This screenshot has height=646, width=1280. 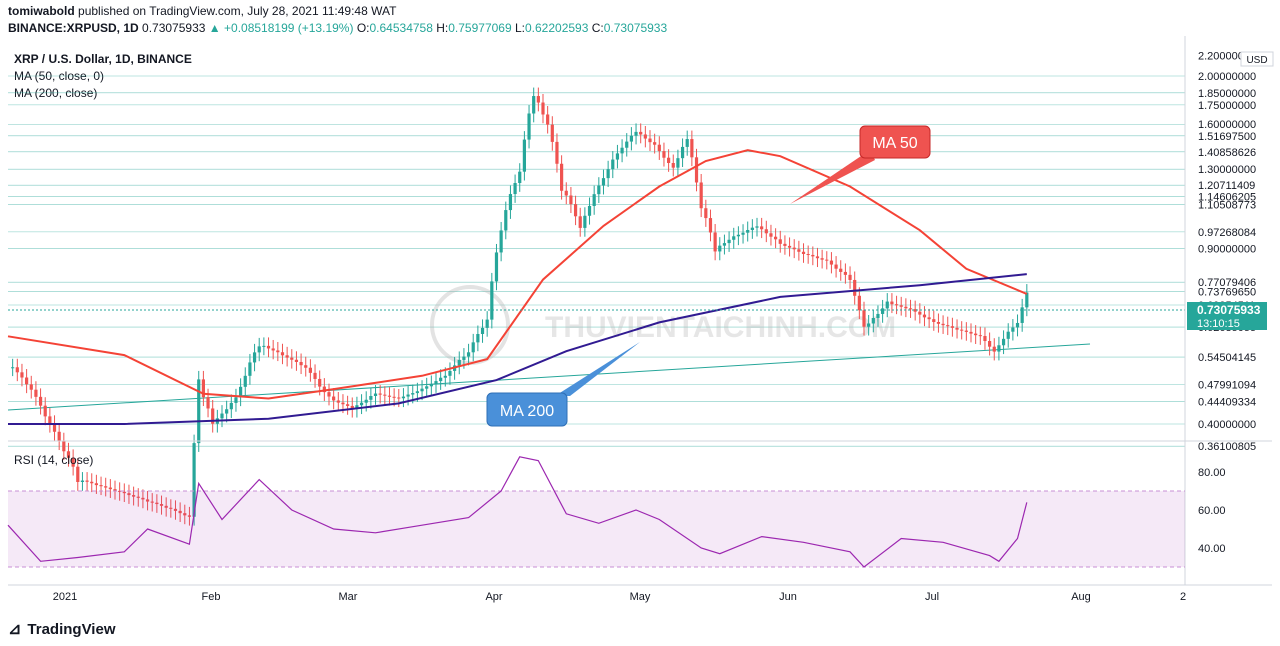 What do you see at coordinates (15, 629) in the screenshot?
I see `tradingview-logo-icon: ⊿` at bounding box center [15, 629].